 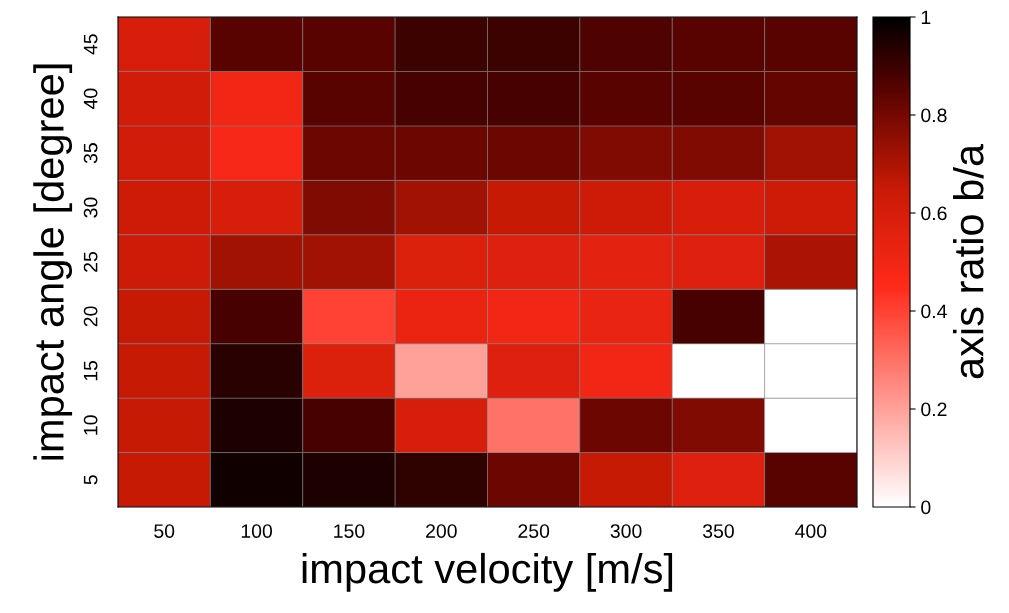 What do you see at coordinates (90, 44) in the screenshot?
I see `y-tick-label: 45` at bounding box center [90, 44].